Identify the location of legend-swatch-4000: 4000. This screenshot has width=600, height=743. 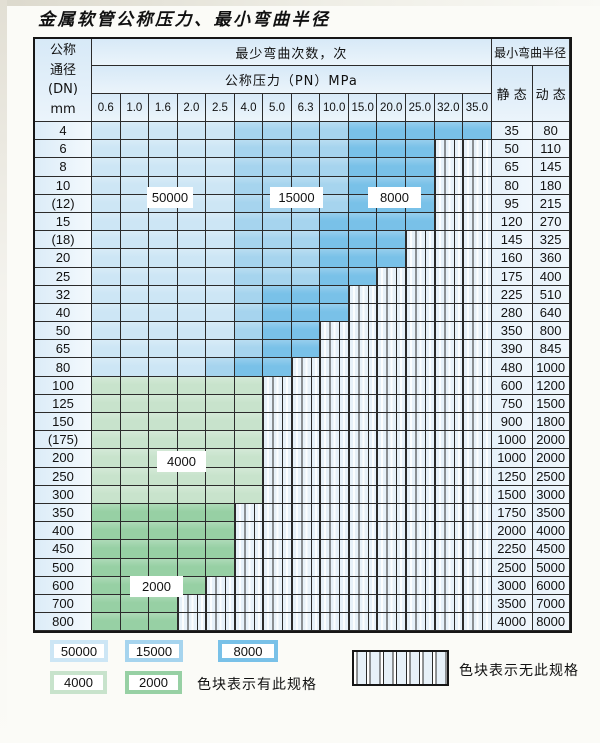
(78, 682).